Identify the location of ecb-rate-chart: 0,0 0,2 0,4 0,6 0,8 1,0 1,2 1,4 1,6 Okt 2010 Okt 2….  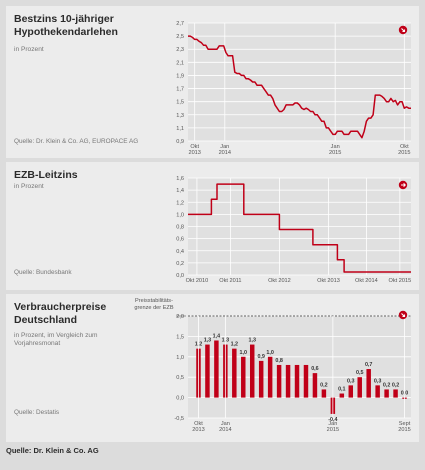
(293, 230).